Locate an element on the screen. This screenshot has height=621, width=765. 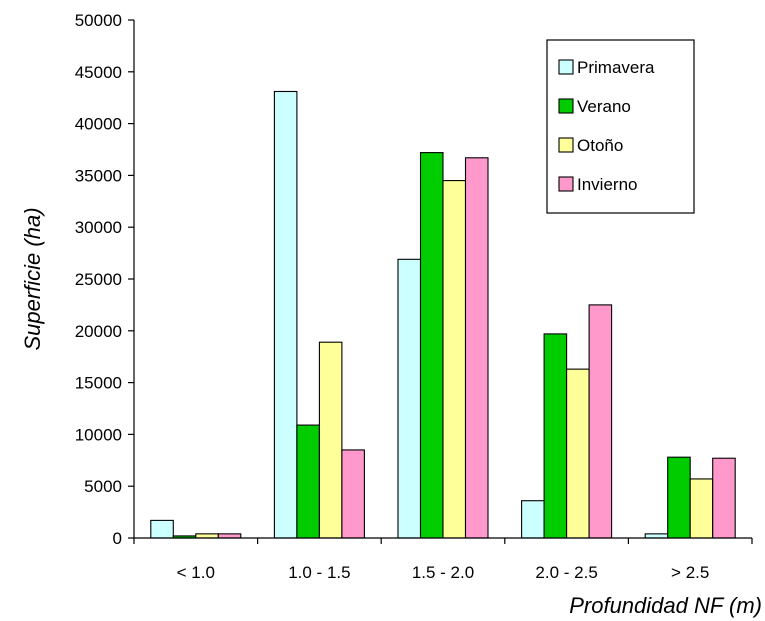
y-tick-label: 0 is located at coordinates (117, 538).